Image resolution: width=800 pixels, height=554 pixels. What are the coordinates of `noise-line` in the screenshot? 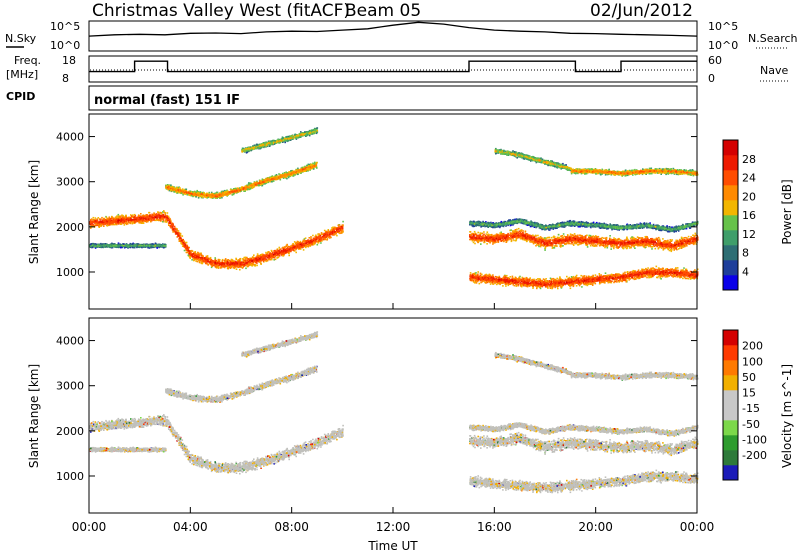 It's located at (393, 29).